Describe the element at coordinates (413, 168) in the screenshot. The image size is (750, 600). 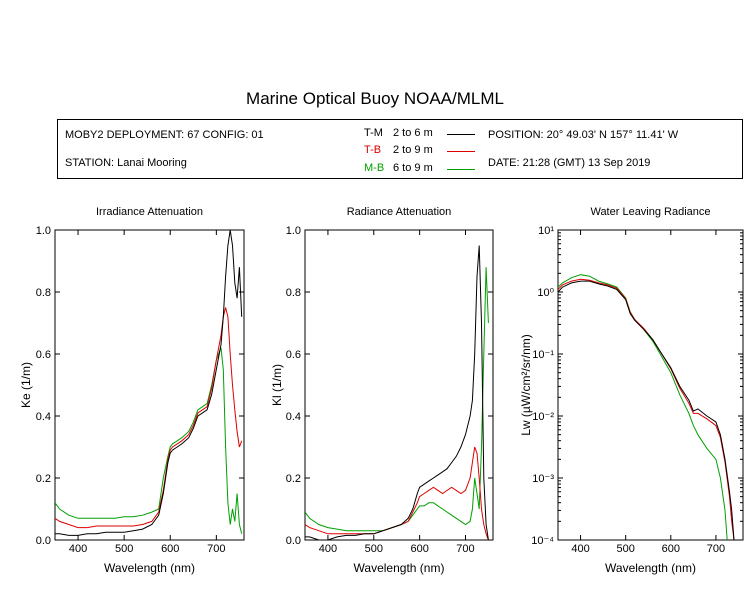
I see `legend-range-m-b: 6 to 9 m` at that location.